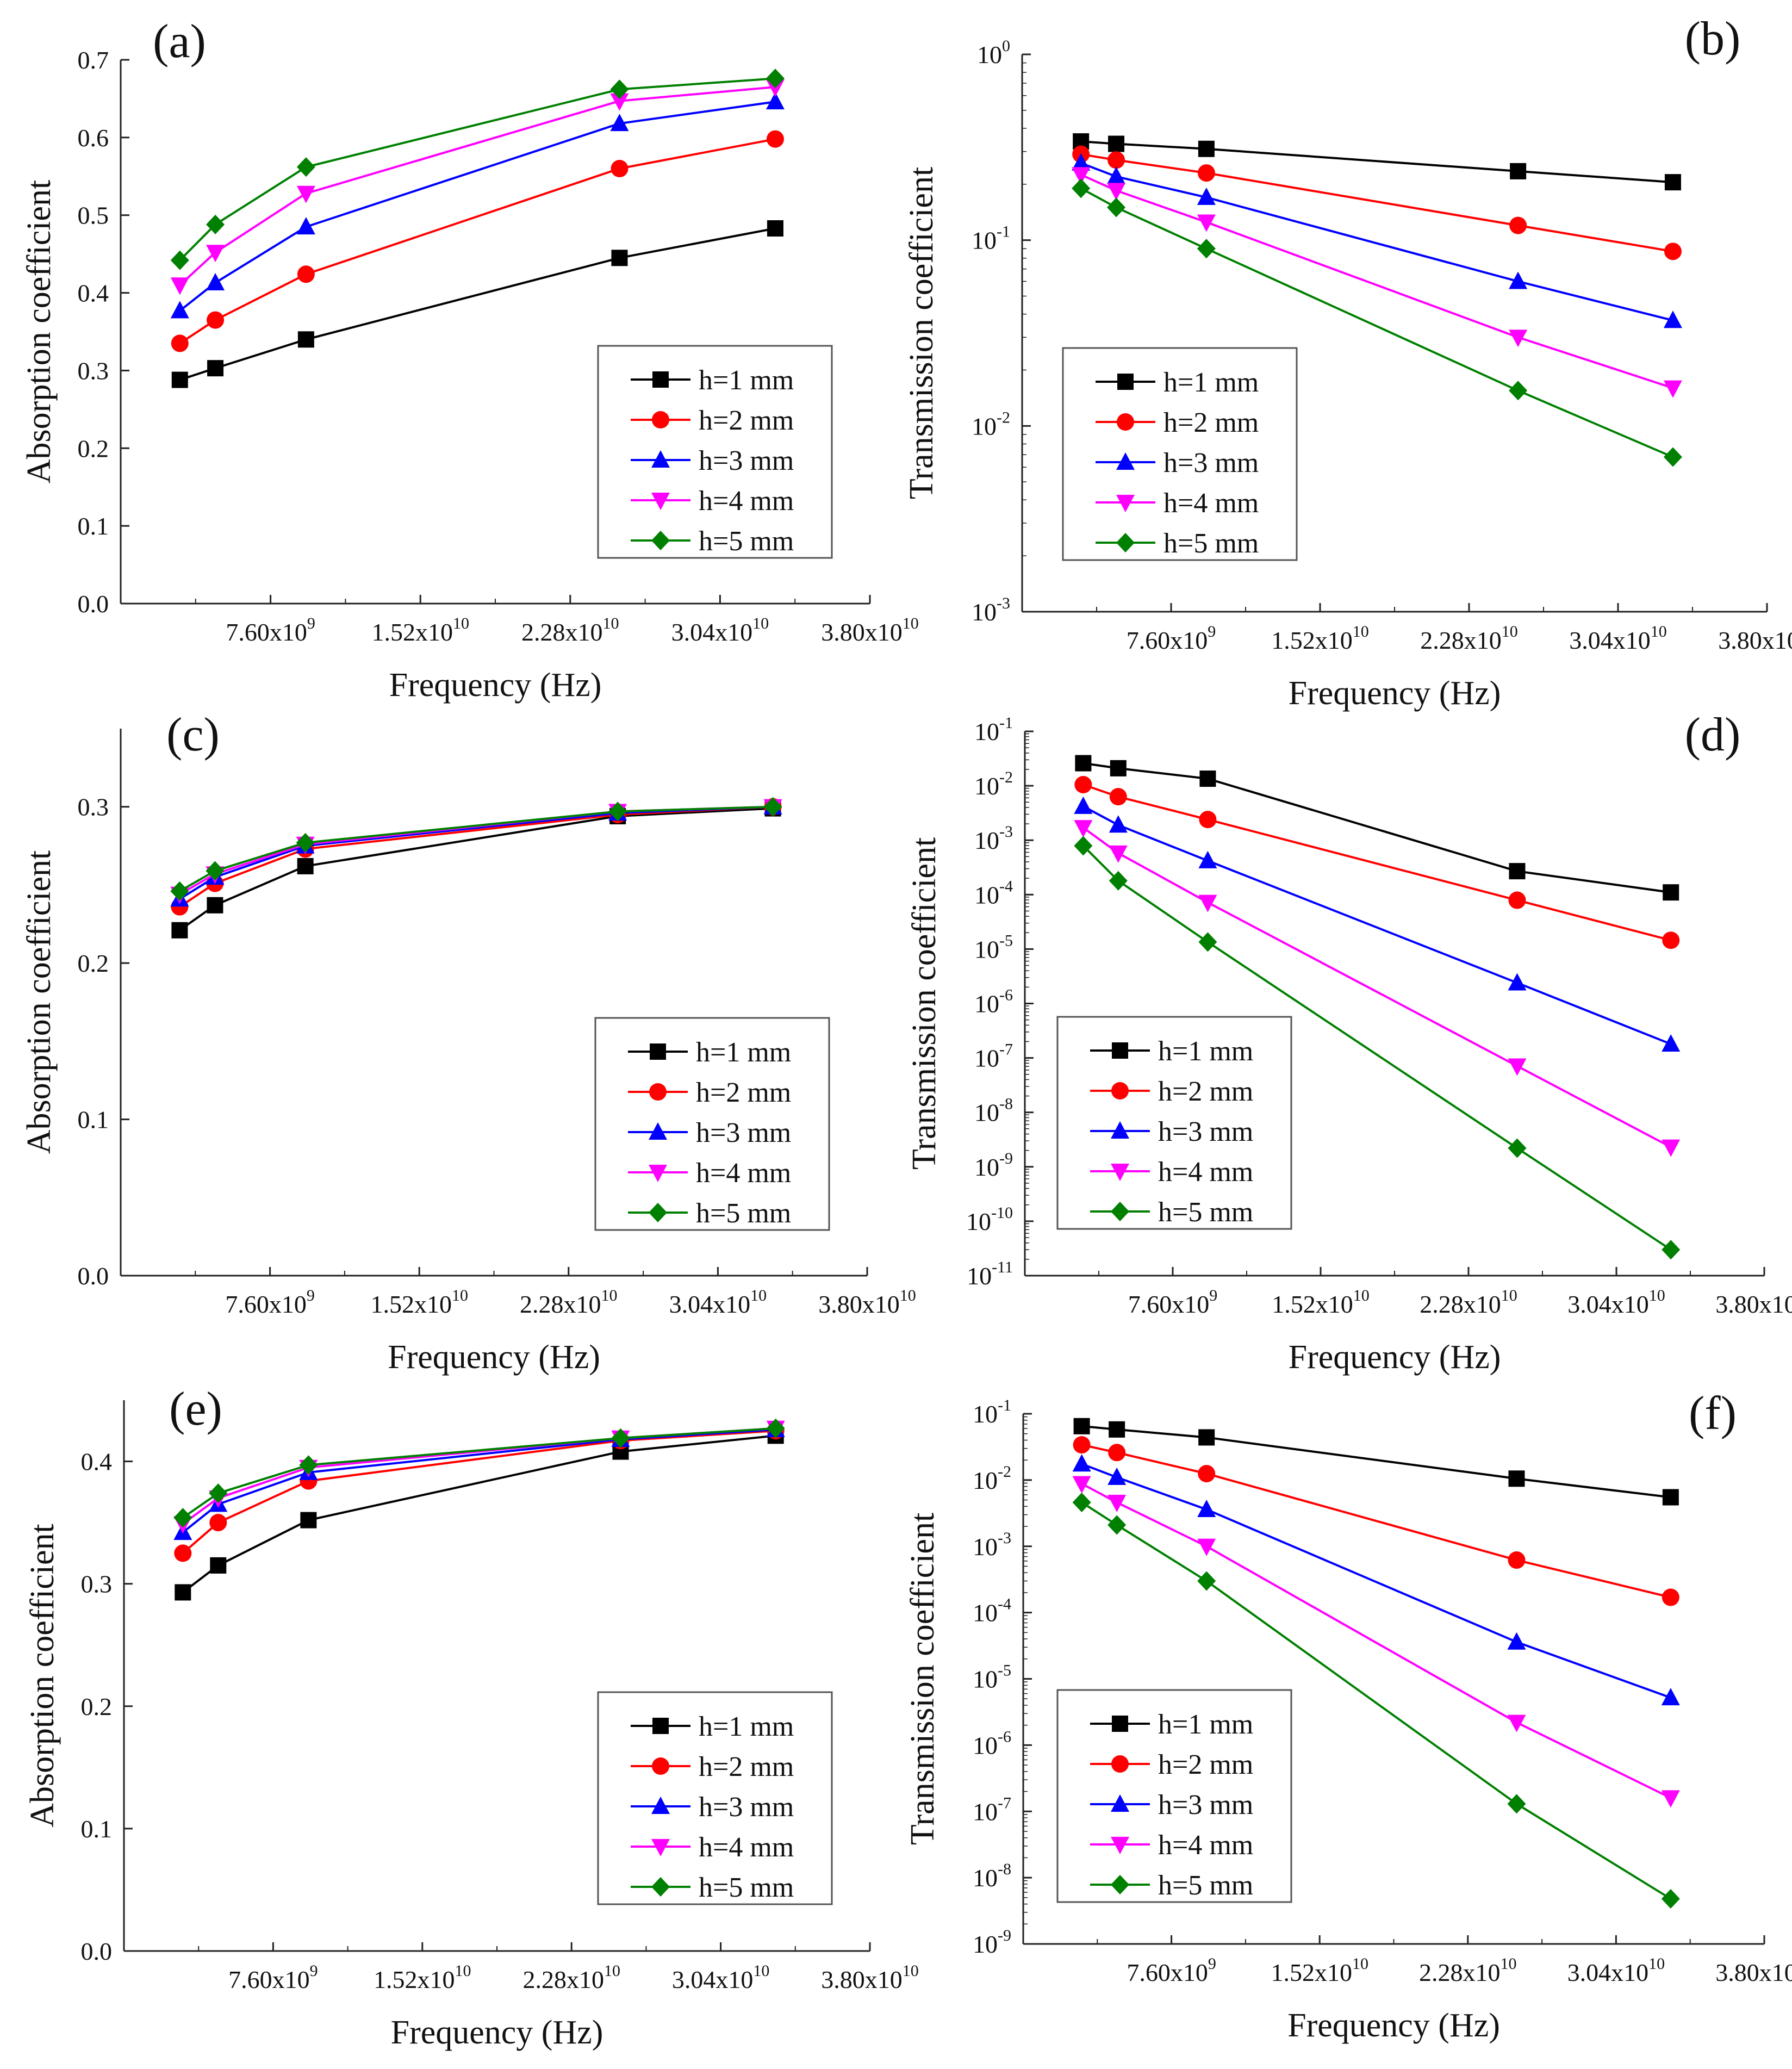 The height and width of the screenshot is (2069, 1792). What do you see at coordinates (991, 610) in the screenshot?
I see `y-tick-label: 10⁻³` at bounding box center [991, 610].